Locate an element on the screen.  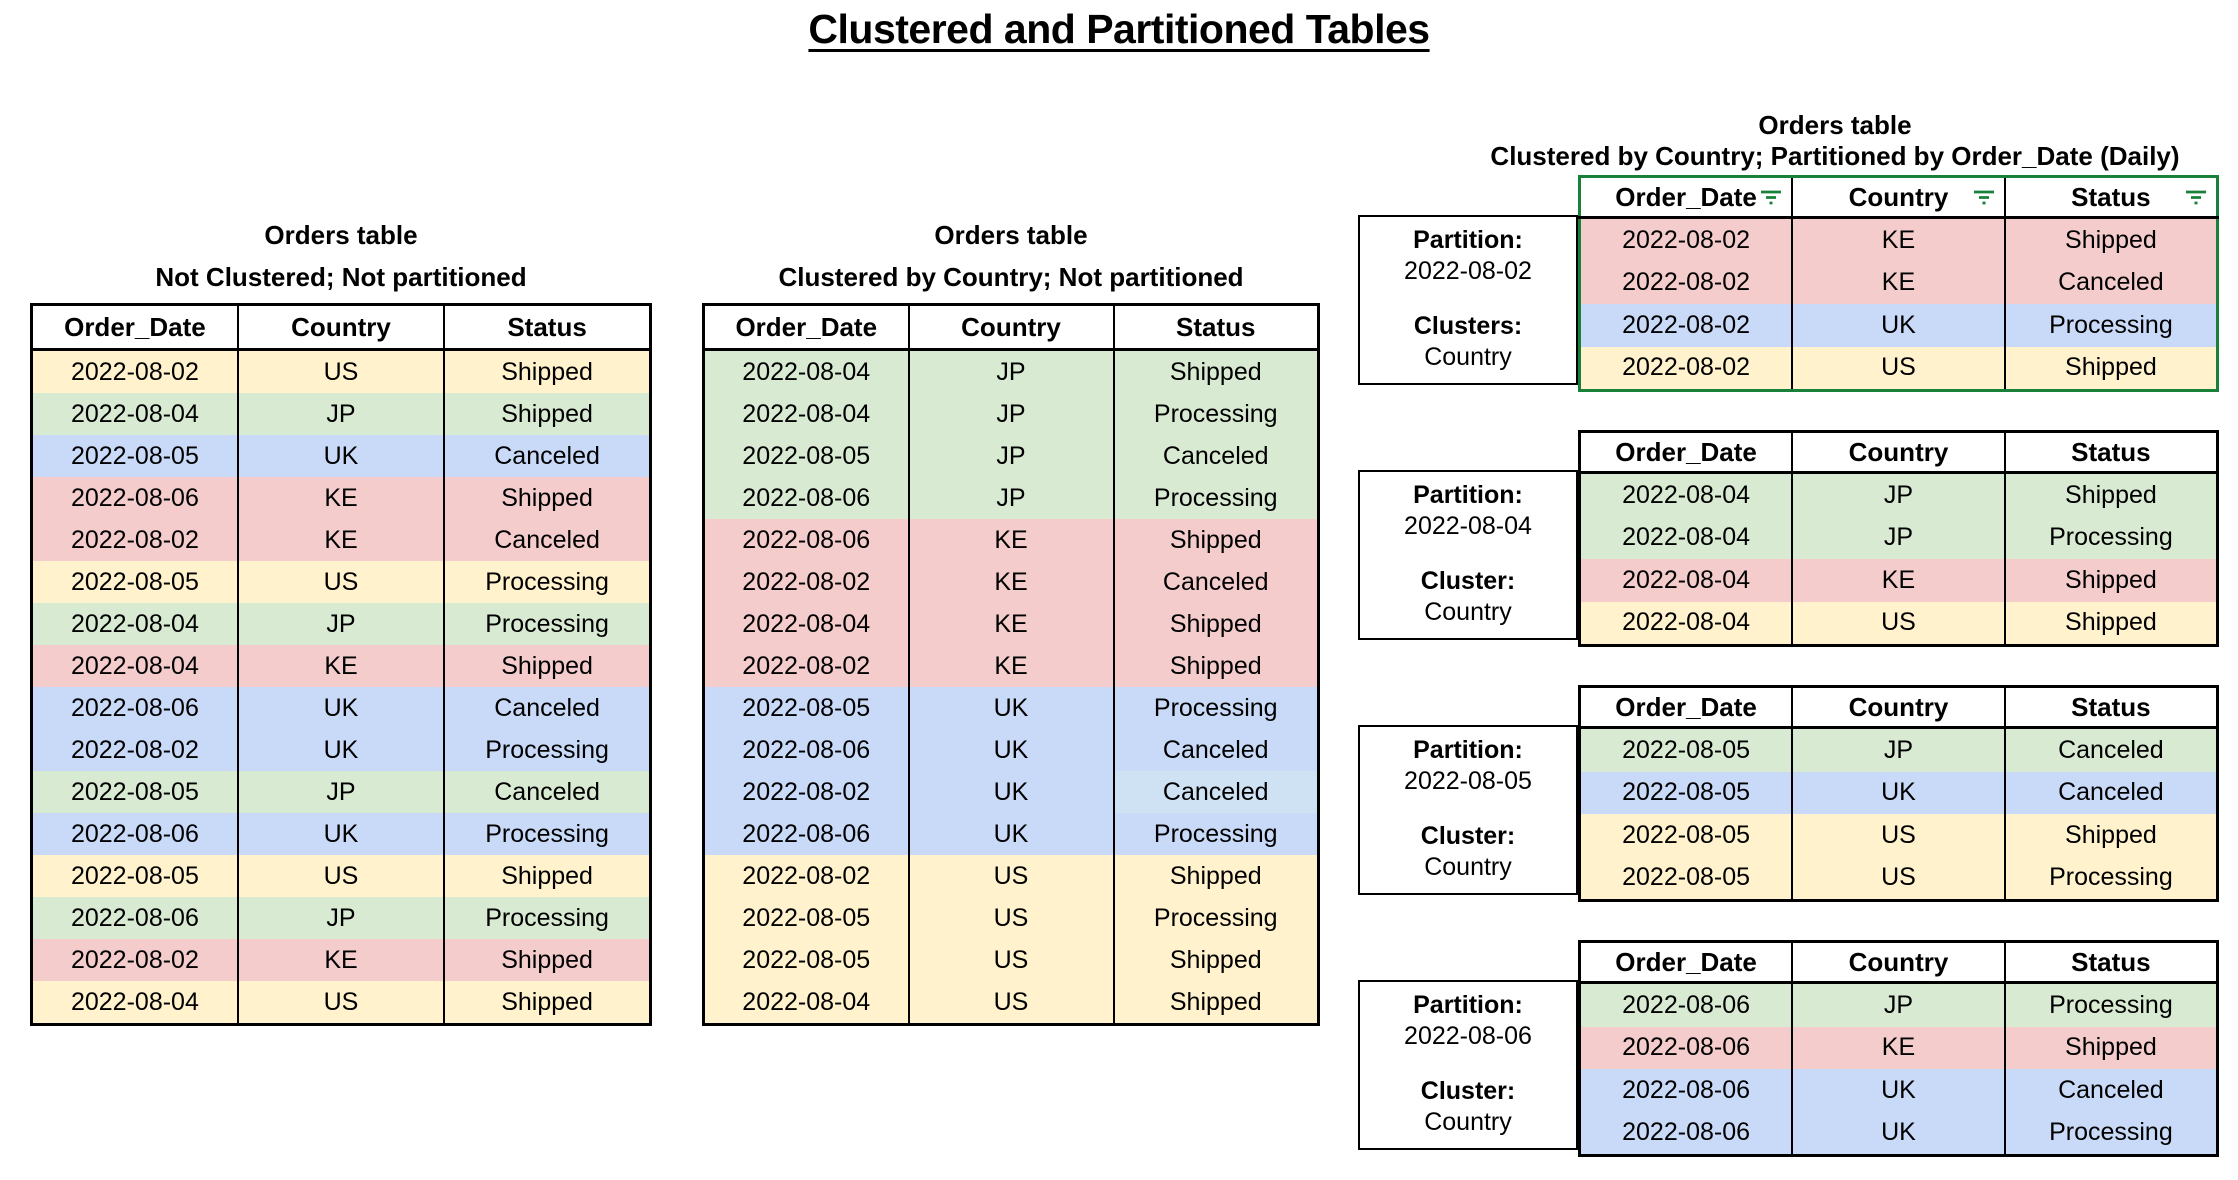
filter-icon is located at coordinates (2196, 197).